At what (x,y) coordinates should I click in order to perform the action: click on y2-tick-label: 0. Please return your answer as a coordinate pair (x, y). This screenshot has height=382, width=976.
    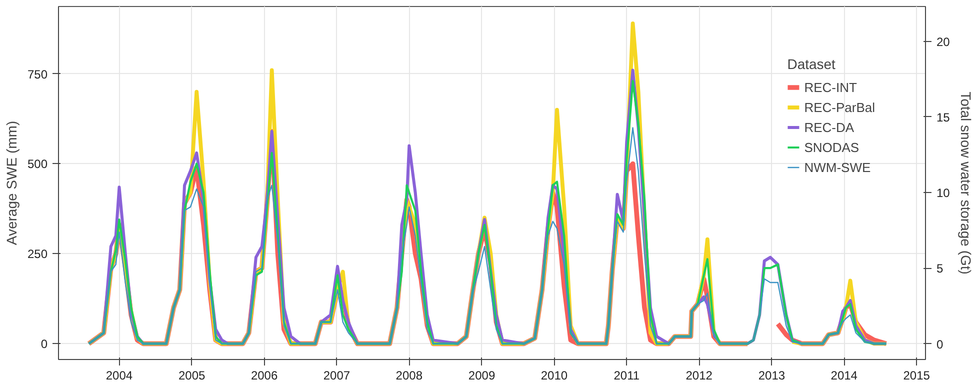
    Looking at the image, I should click on (940, 344).